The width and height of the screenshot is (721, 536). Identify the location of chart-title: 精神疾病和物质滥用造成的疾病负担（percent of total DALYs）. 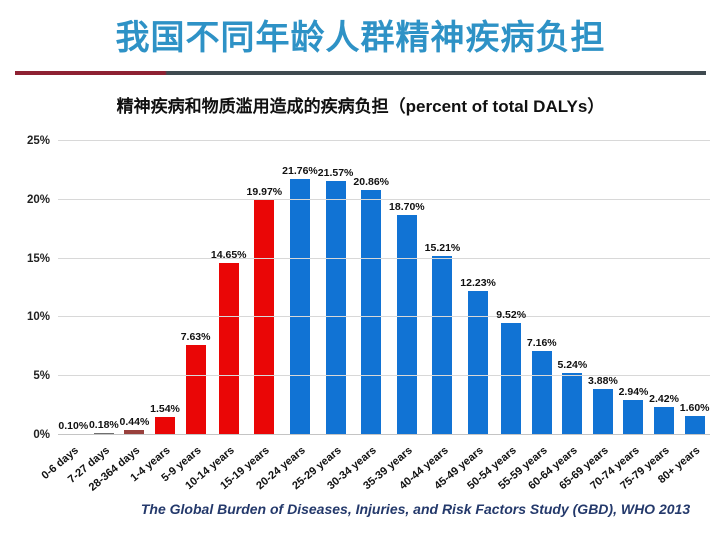
(360, 106).